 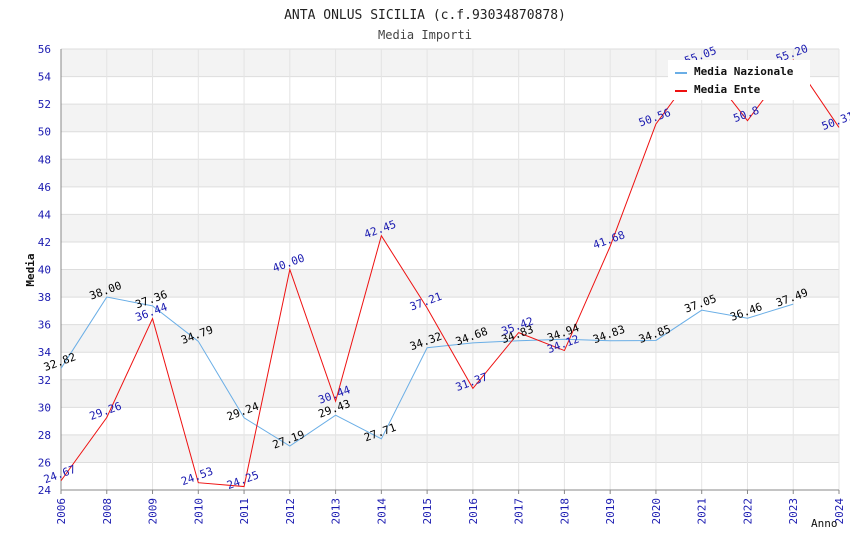 I want to click on y-tick-label: 32, so click(x=44, y=380).